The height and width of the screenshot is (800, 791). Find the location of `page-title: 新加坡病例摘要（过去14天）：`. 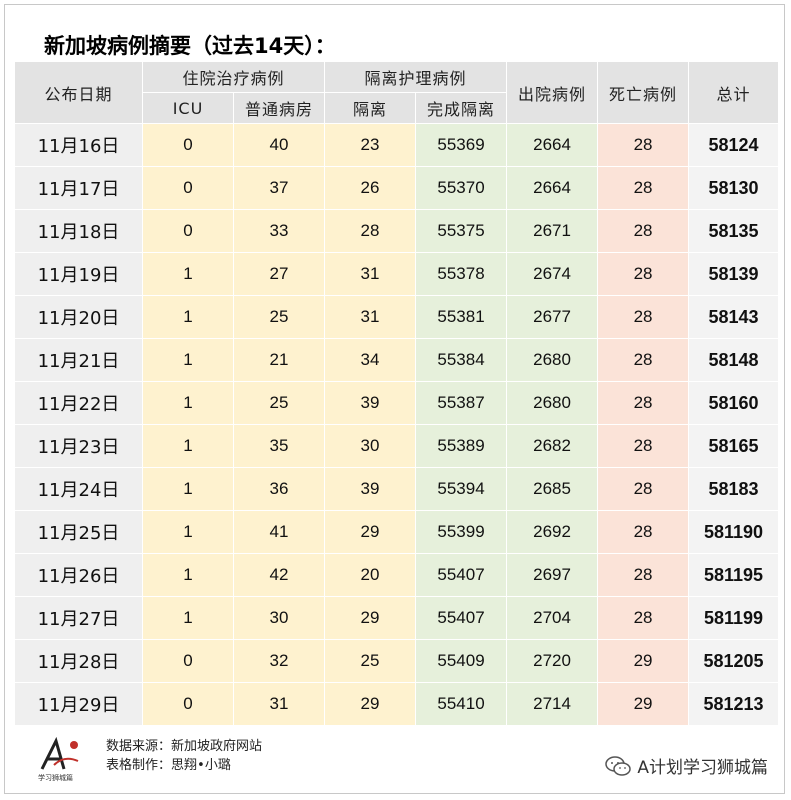

page-title: 新加坡病例摘要（过去14天）： is located at coordinates (190, 46).